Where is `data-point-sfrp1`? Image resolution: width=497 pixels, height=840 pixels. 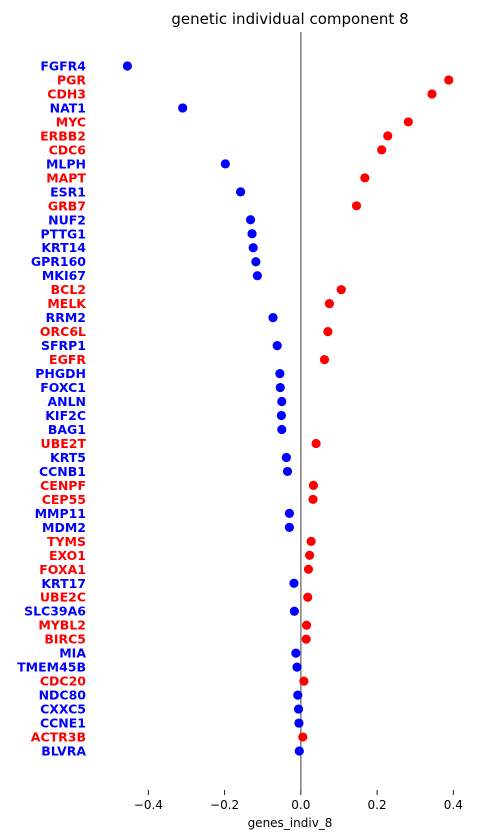 data-point-sfrp1 is located at coordinates (277, 346).